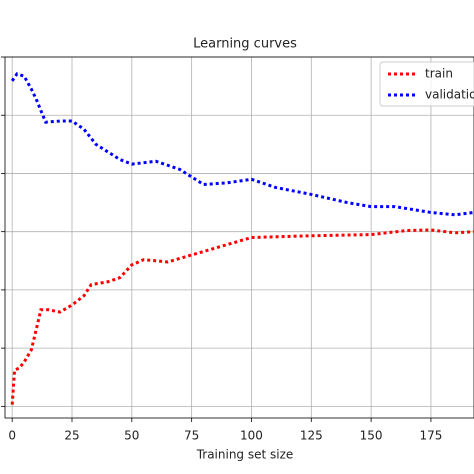  What do you see at coordinates (12, 436) in the screenshot?
I see `x-tick-label: 0` at bounding box center [12, 436].